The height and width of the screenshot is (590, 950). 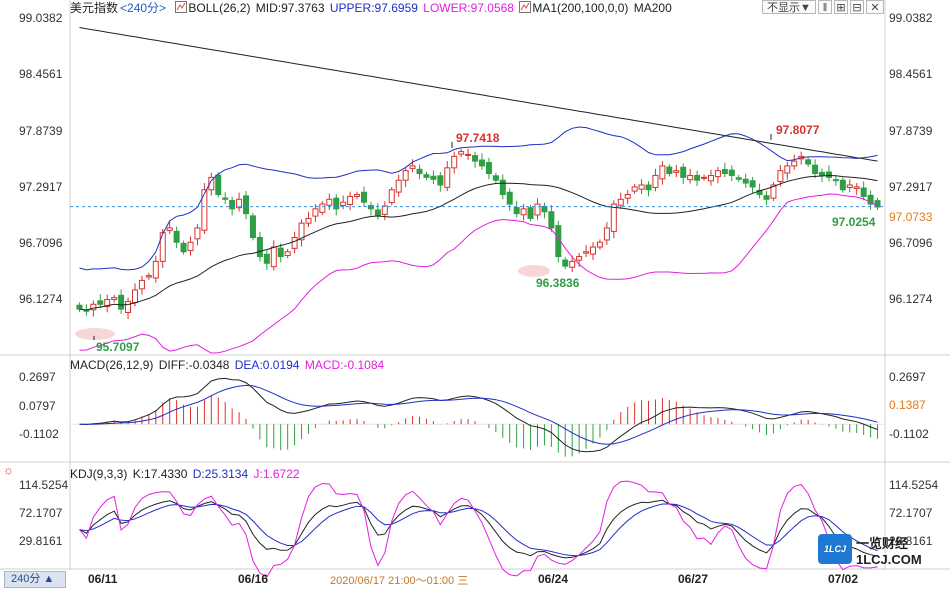 What do you see at coordinates (789, 7) in the screenshot?
I see `indicator-dropdown: 不显示▼` at bounding box center [789, 7].